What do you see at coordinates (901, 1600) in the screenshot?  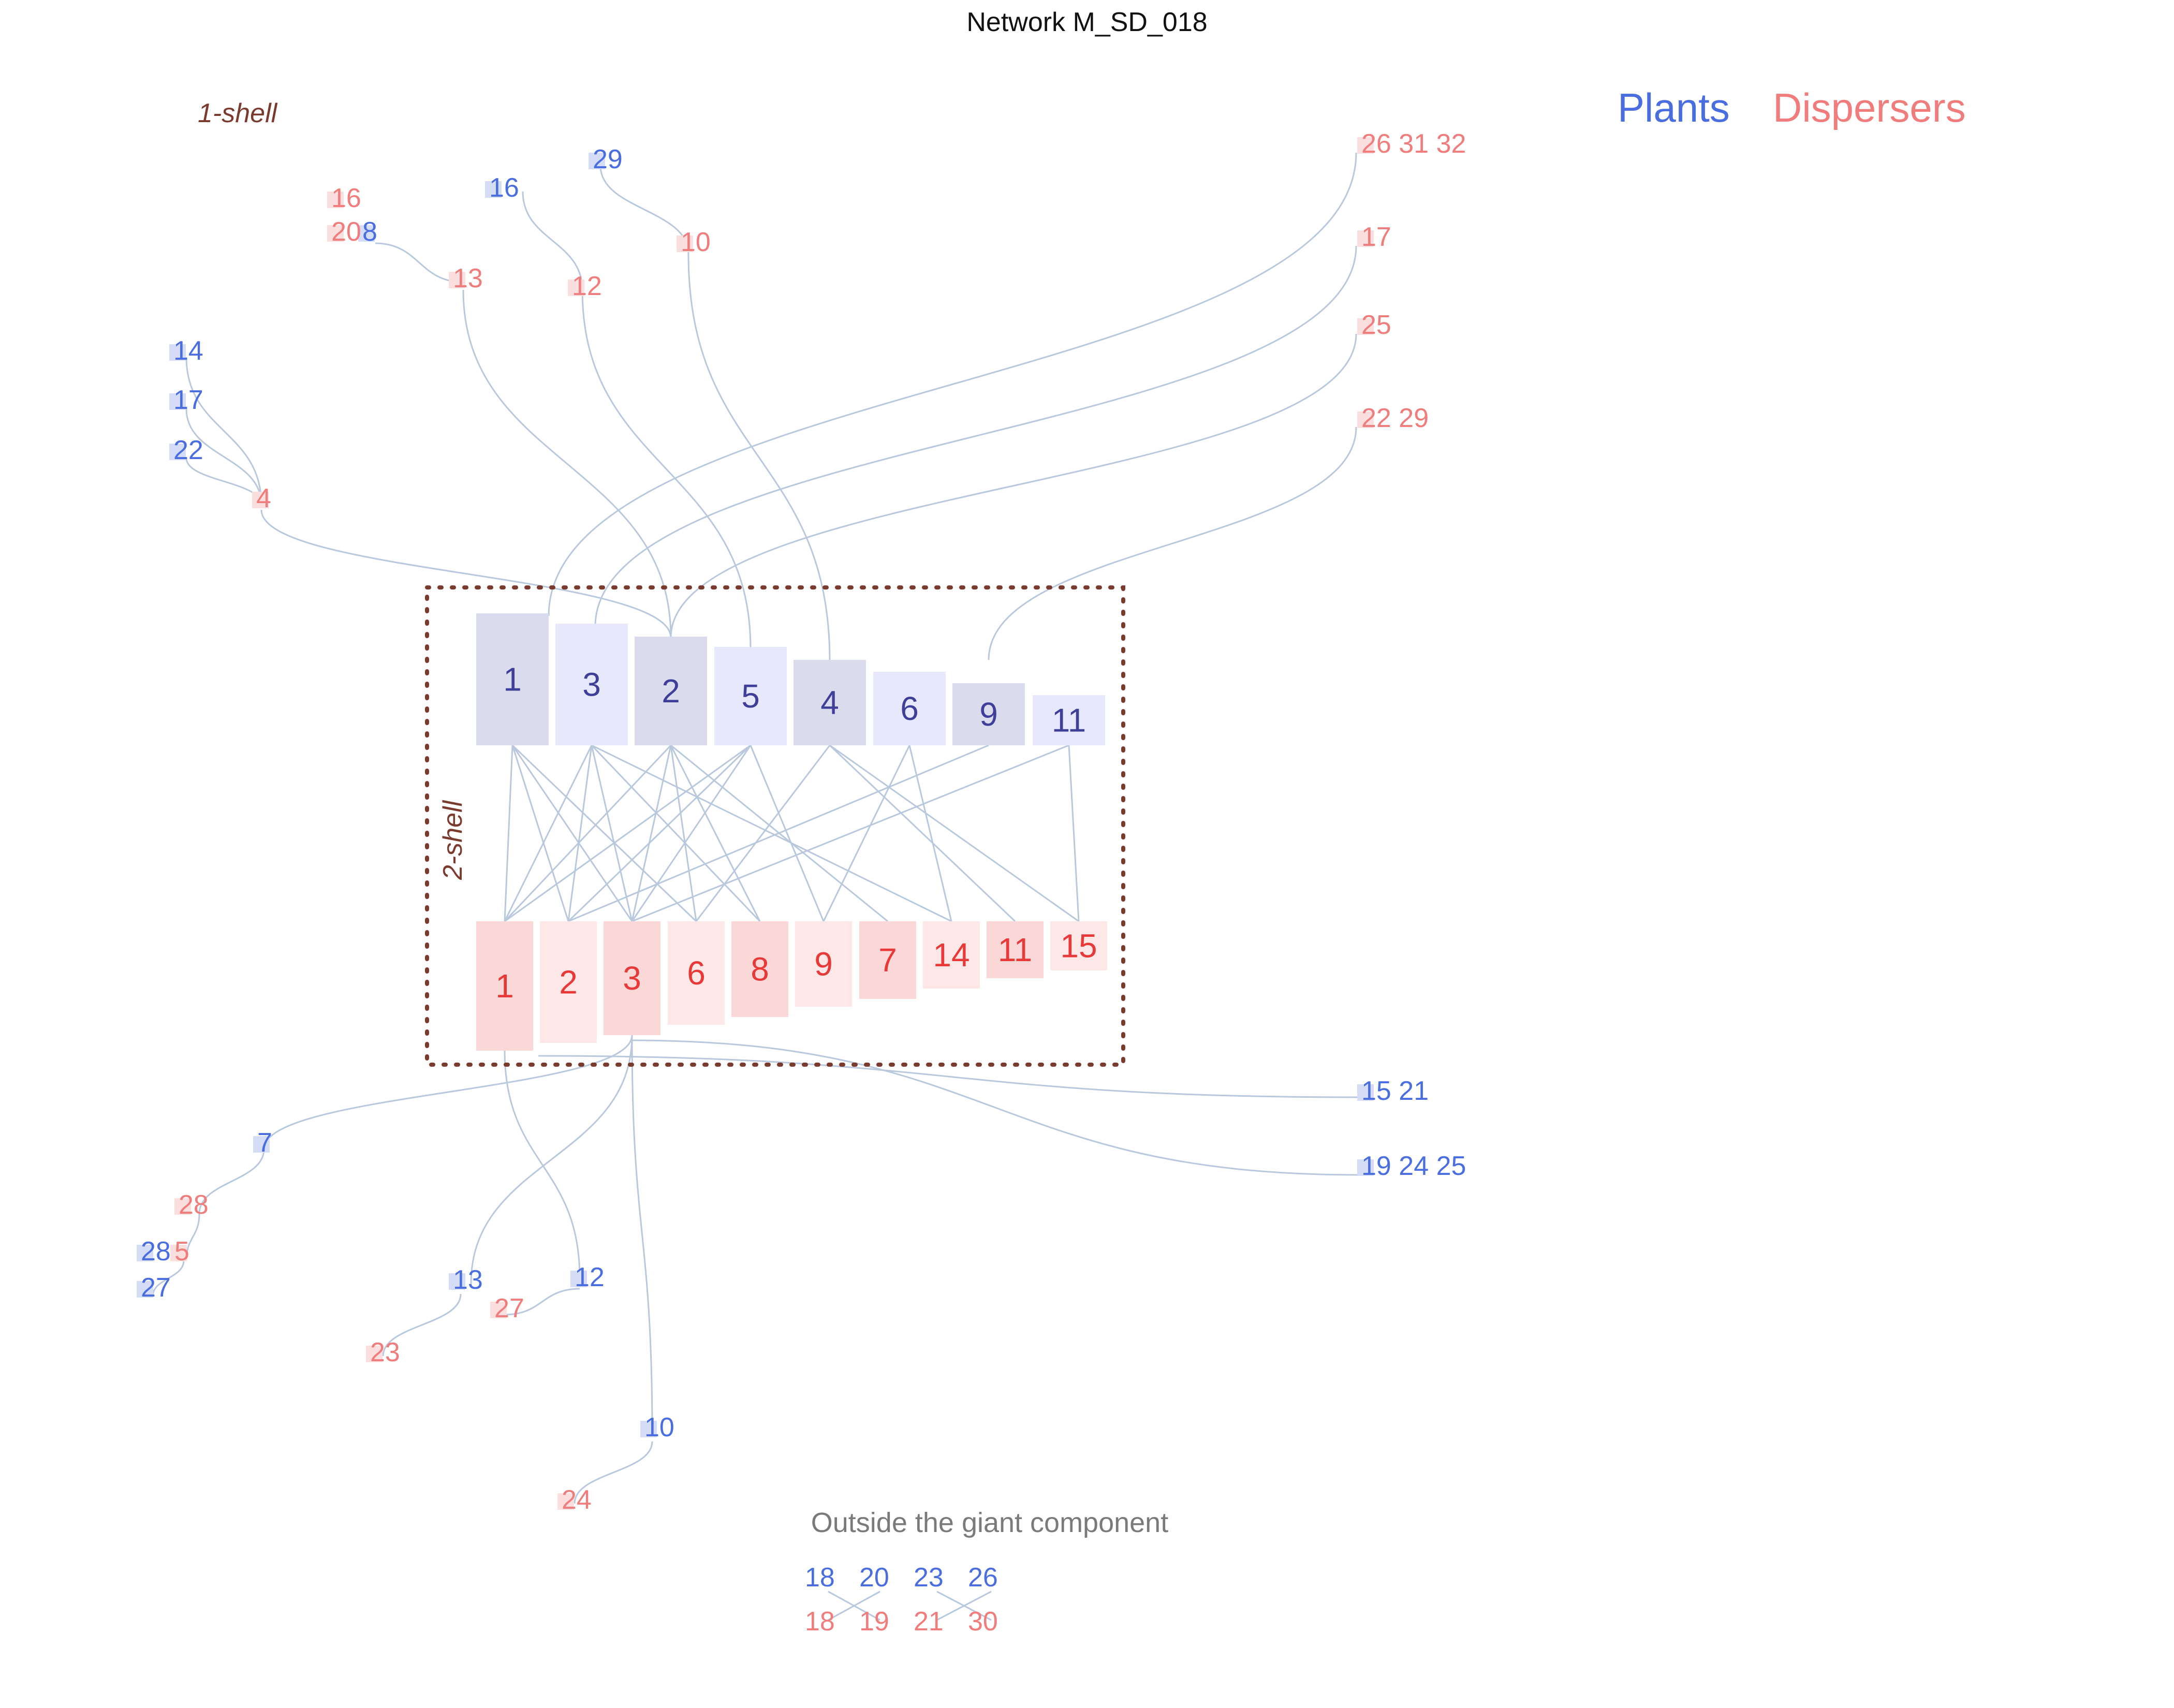 I see `outside-component: 18 20 23 26 18 19 21 30` at bounding box center [901, 1600].